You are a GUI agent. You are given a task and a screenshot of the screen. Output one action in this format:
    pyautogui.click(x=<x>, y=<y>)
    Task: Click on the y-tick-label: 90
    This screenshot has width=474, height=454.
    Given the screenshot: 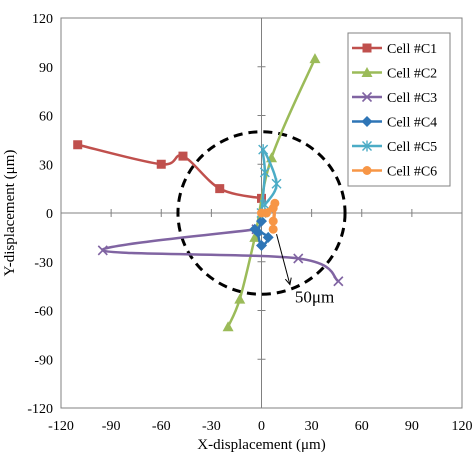 What is the action you would take?
    pyautogui.click(x=46, y=68)
    